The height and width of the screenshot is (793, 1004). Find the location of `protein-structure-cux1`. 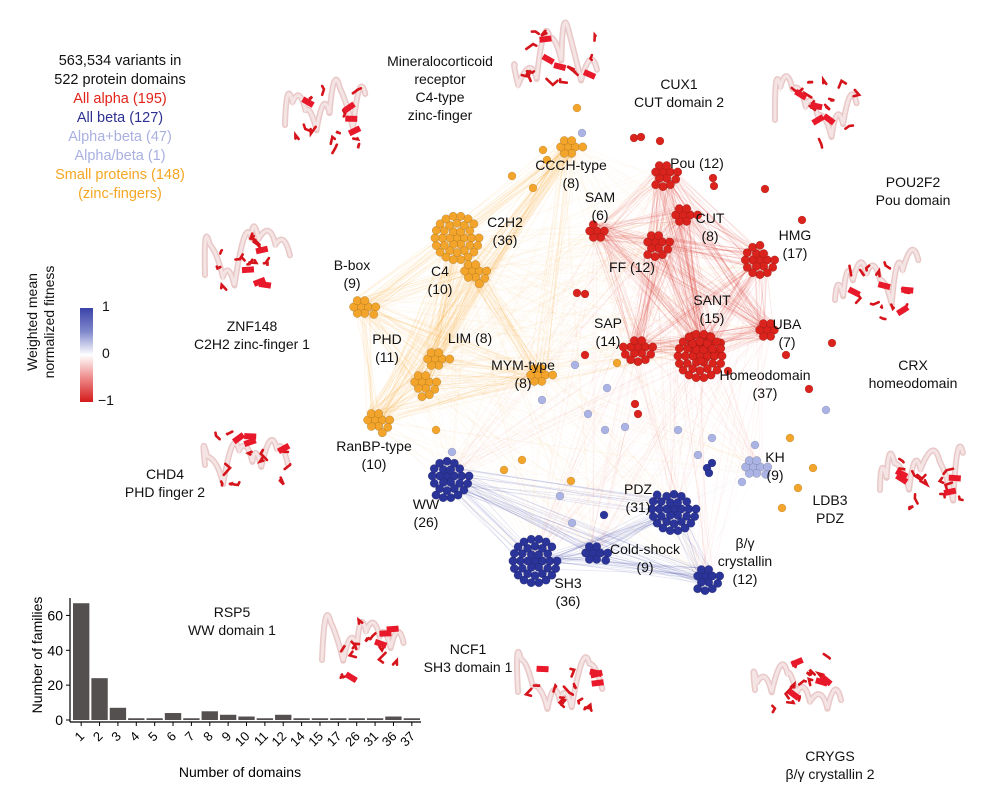

protein-structure-cux1 is located at coordinates (555, 54).